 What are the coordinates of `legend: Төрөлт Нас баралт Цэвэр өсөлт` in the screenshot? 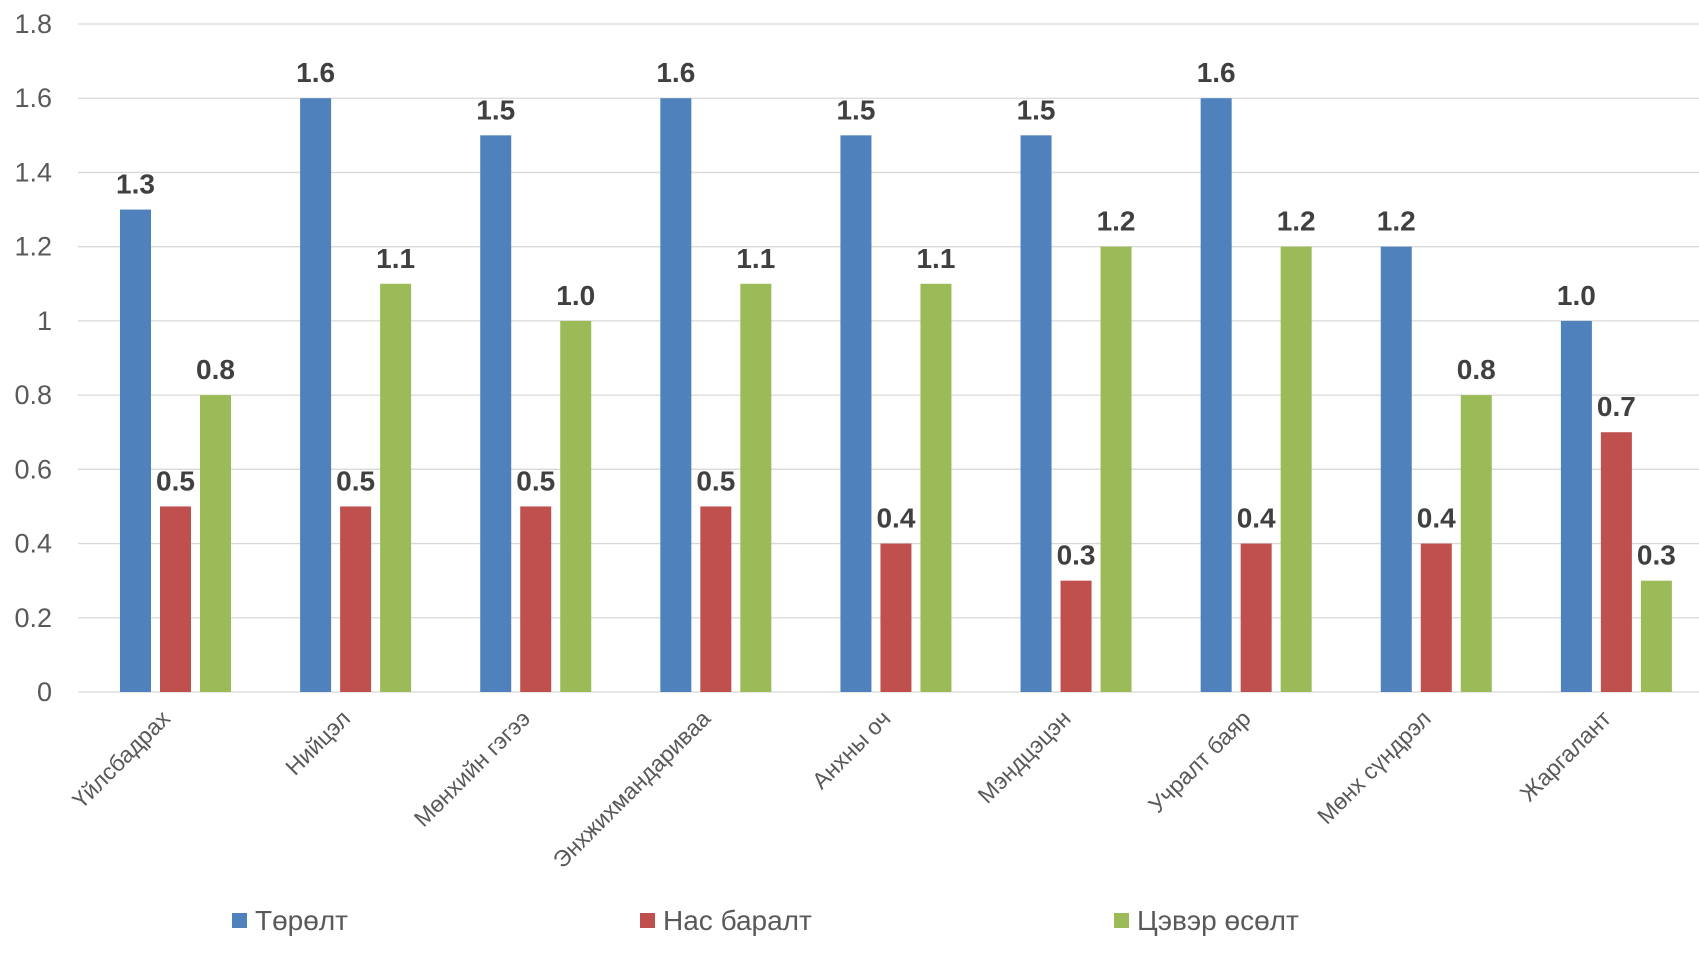 It's located at (765, 920).